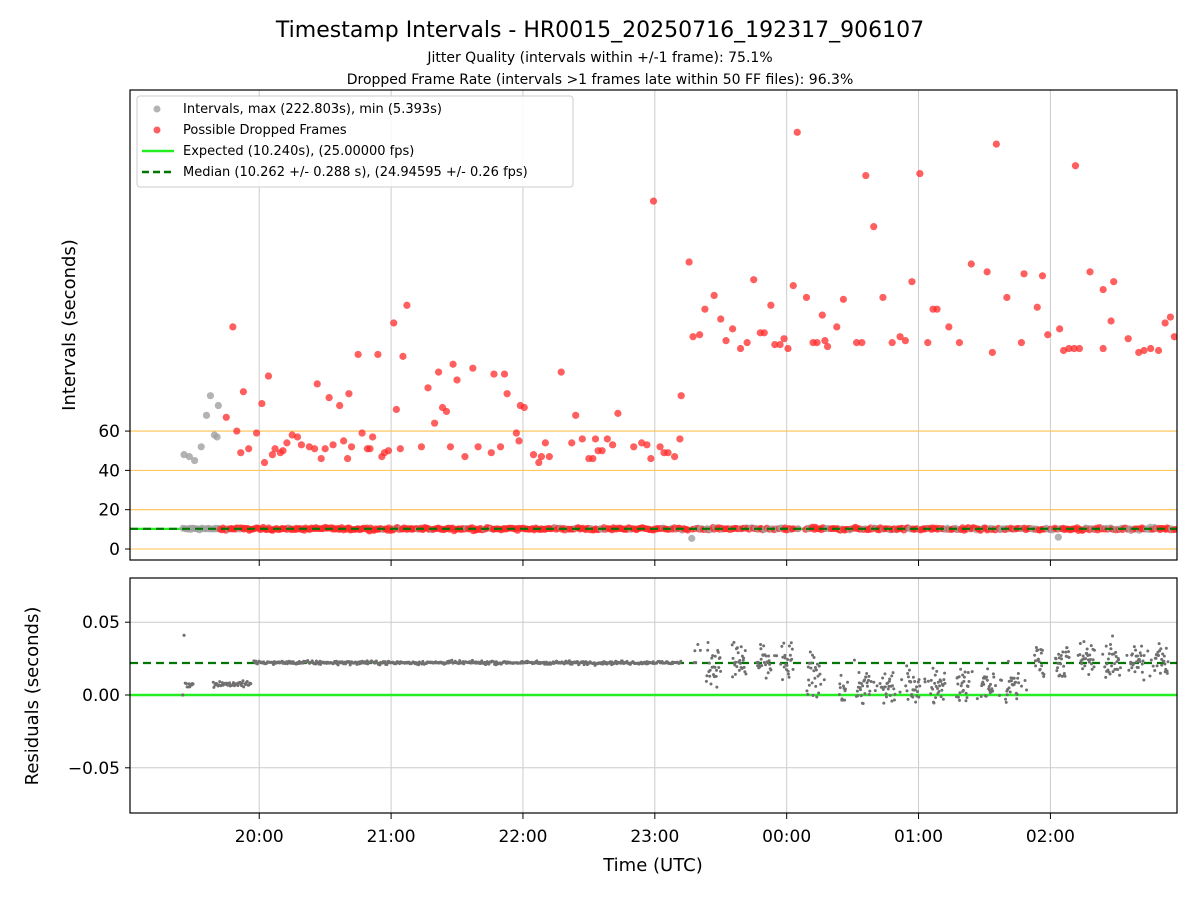 The image size is (1200, 900). Describe the element at coordinates (654, 563) in the screenshot. I see `top-x-ticks` at that location.